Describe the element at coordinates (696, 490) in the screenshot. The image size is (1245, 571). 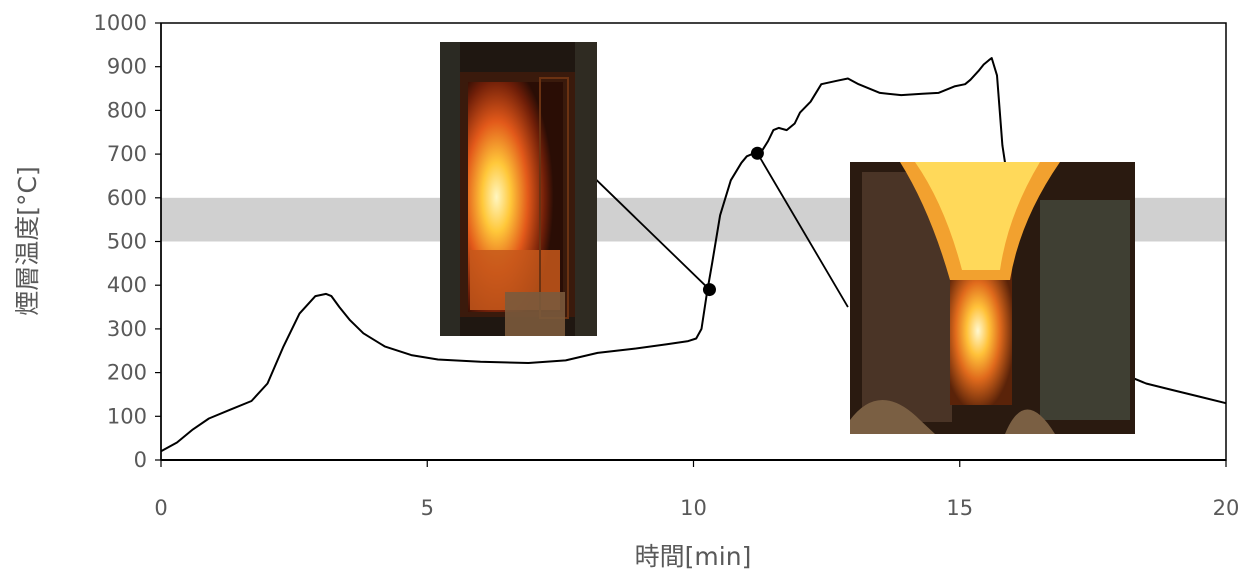
I see `x-tick-labels: 0 5 10 15 20` at that location.